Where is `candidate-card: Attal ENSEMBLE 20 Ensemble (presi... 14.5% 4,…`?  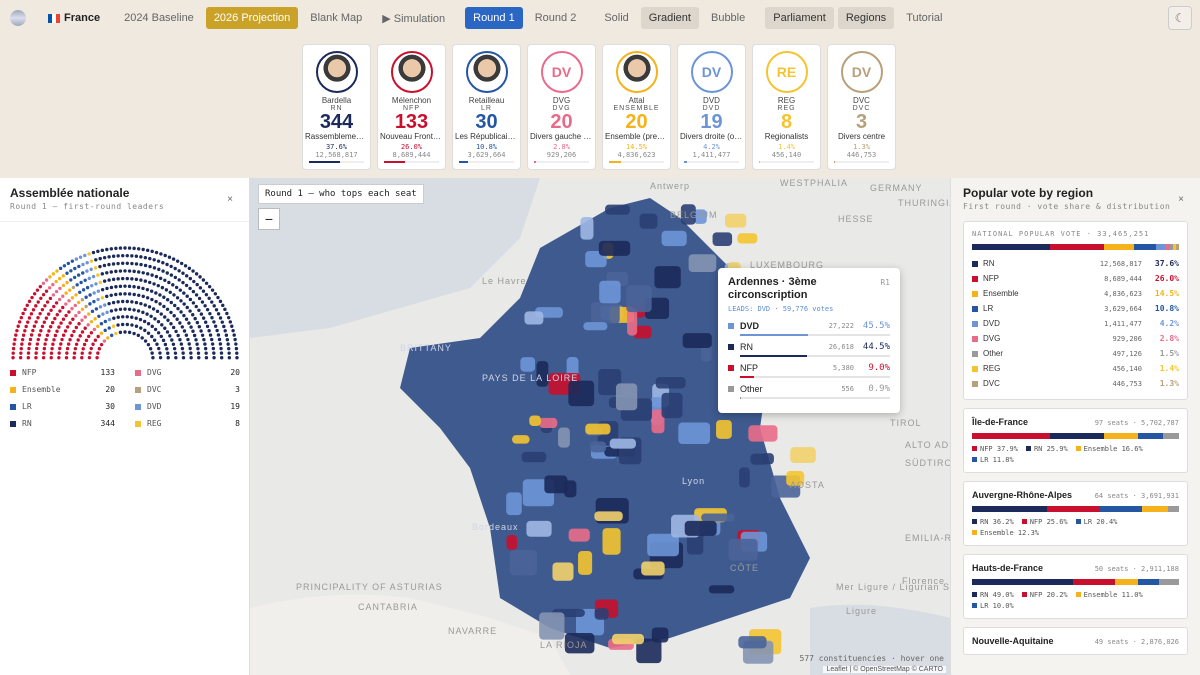
candidate-card: Attal ENSEMBLE 20 Ensemble (presi... 14.5% 4,… is located at coordinates (636, 107).